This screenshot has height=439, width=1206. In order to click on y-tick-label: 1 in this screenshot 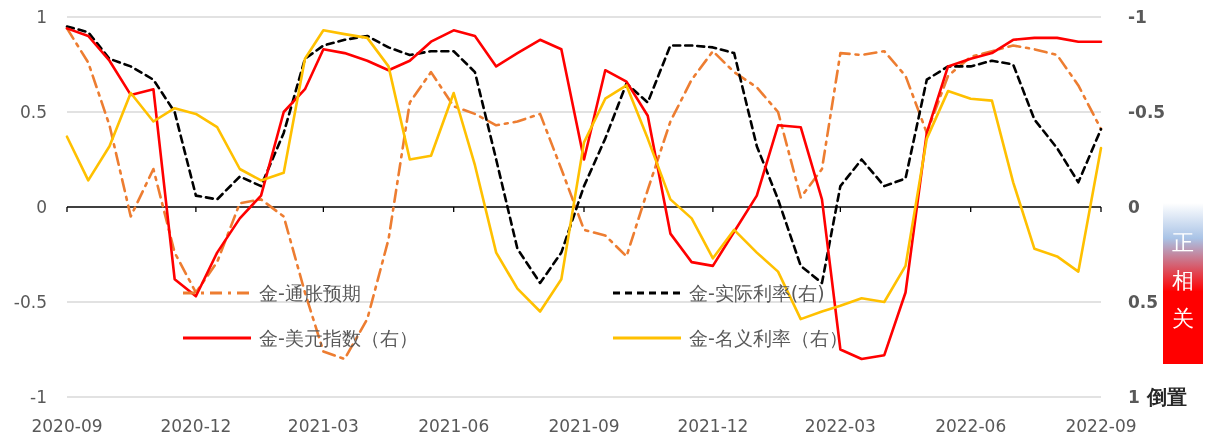, I will do `click(41, 17)`.